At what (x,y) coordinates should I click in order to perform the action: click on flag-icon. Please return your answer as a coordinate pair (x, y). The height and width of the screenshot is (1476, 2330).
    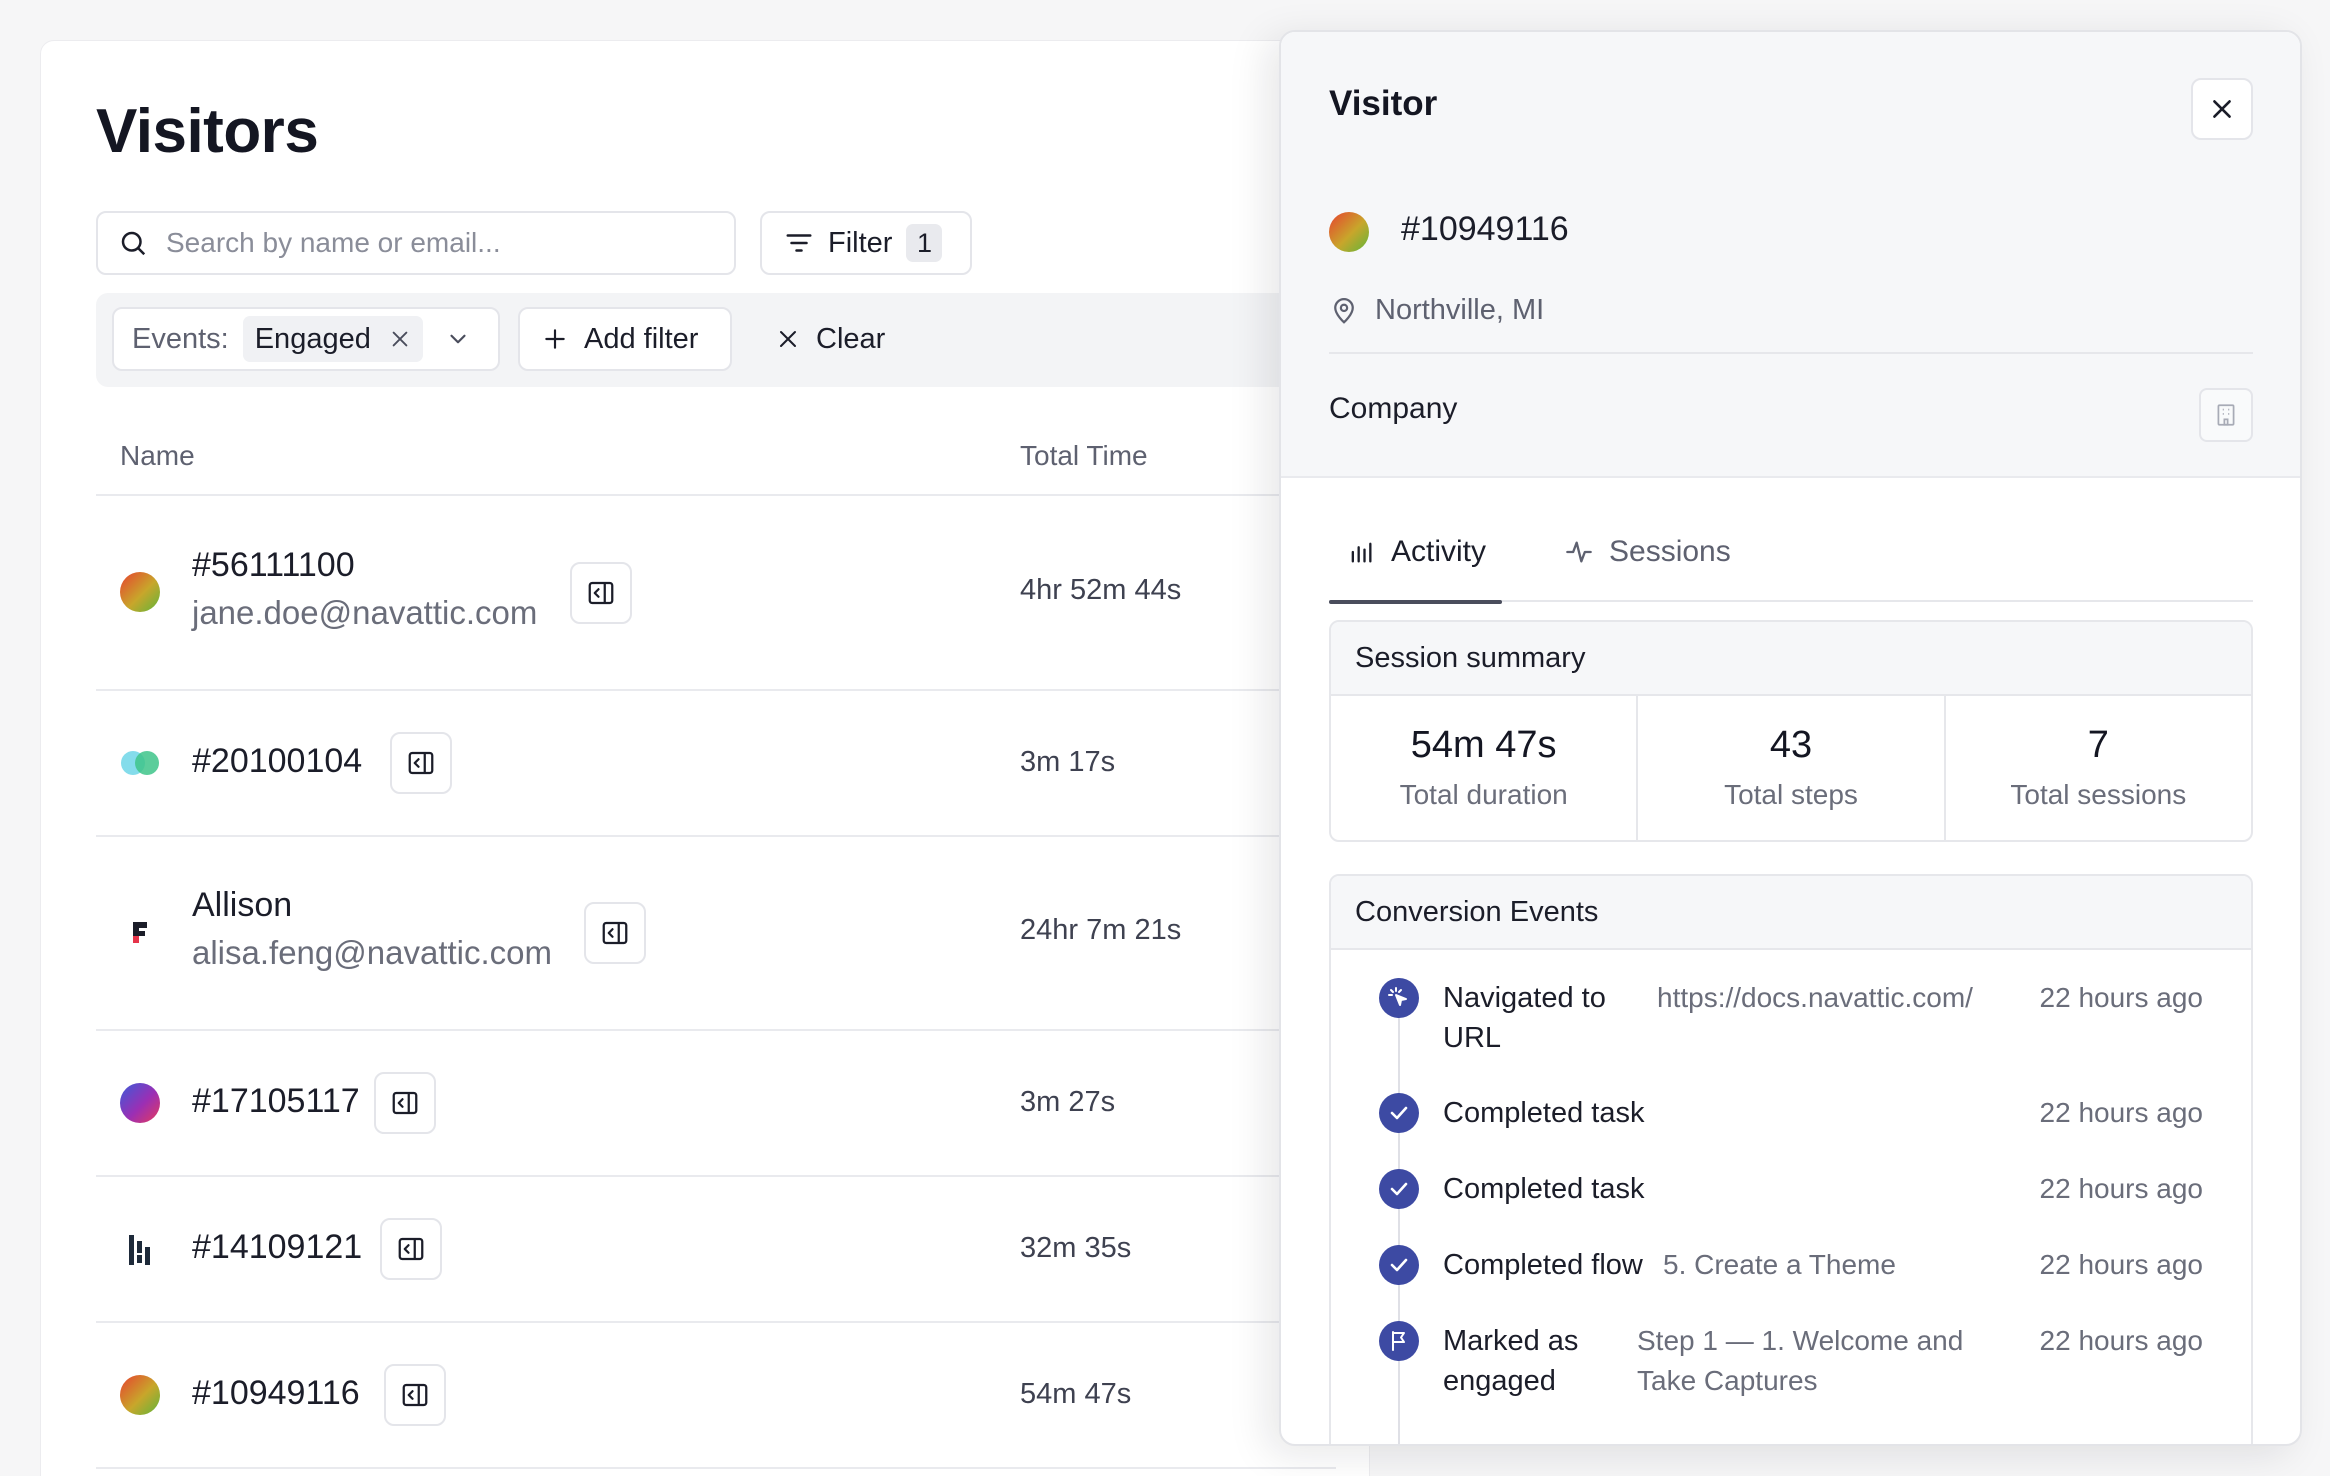
    Looking at the image, I should click on (1399, 1341).